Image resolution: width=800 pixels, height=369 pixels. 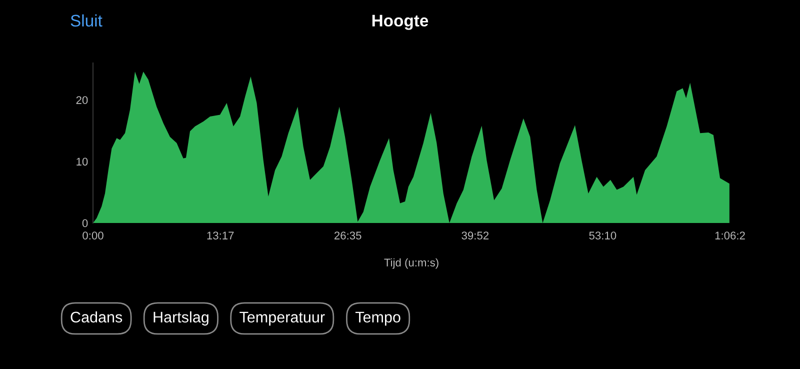 What do you see at coordinates (96, 317) in the screenshot?
I see `text: Cadans` at bounding box center [96, 317].